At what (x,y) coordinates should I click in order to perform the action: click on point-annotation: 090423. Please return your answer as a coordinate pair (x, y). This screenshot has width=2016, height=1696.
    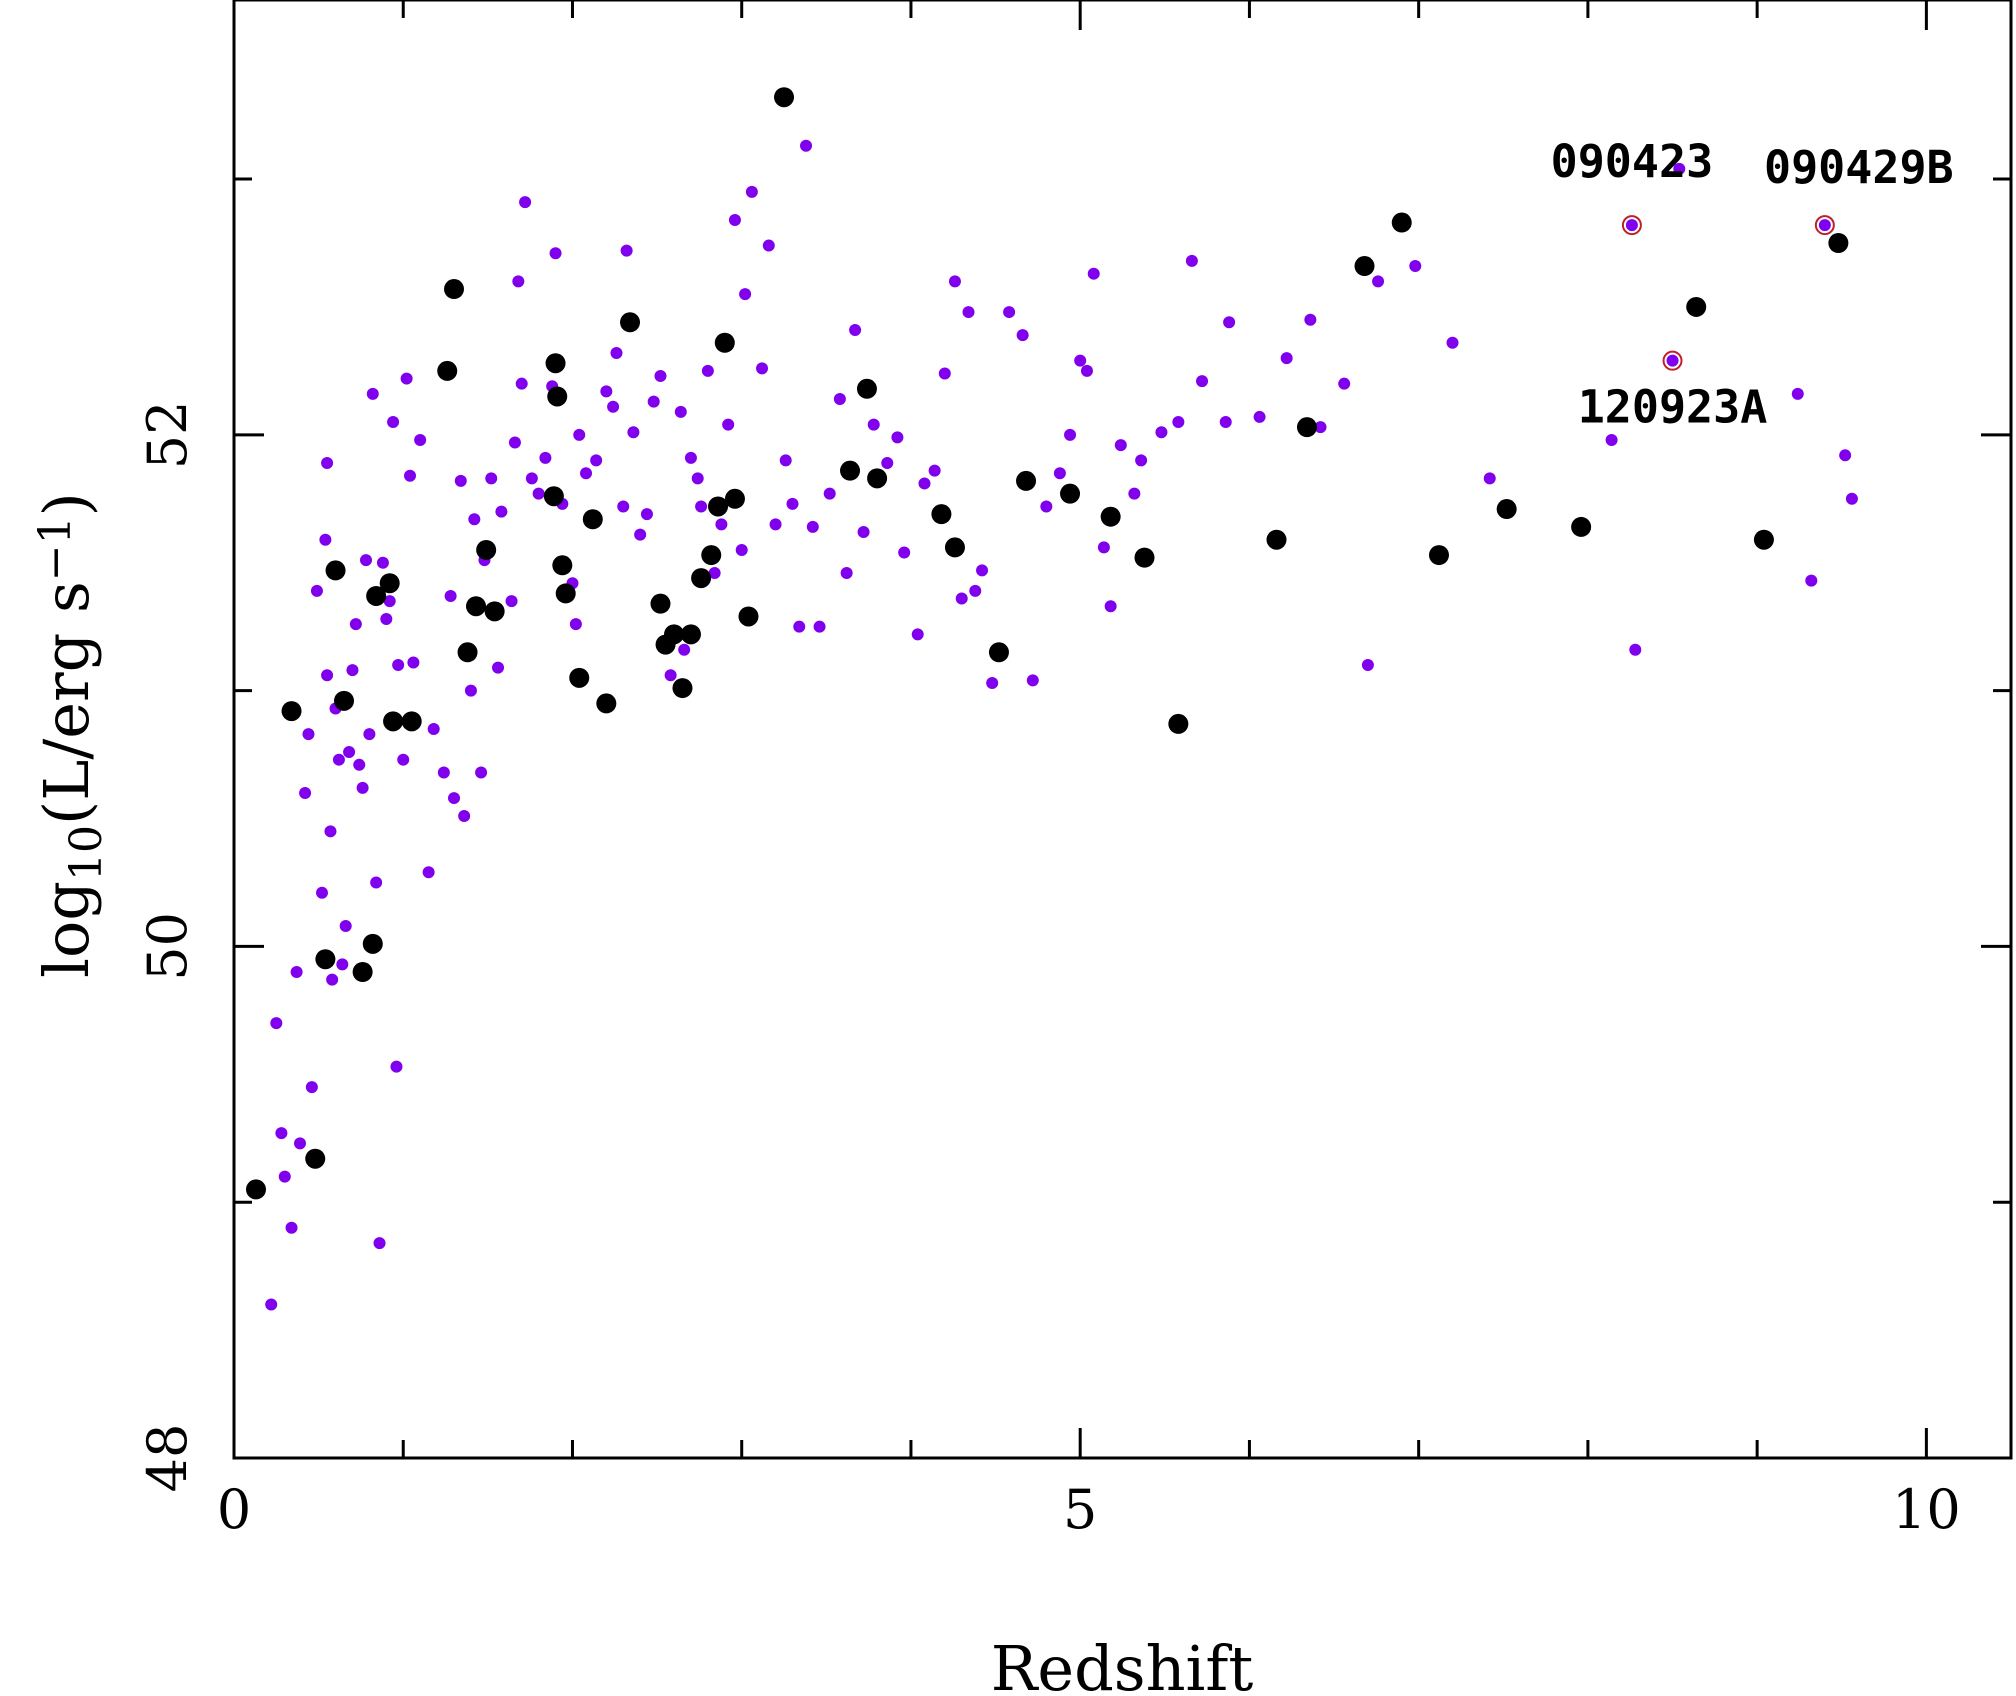
    Looking at the image, I should click on (1632, 161).